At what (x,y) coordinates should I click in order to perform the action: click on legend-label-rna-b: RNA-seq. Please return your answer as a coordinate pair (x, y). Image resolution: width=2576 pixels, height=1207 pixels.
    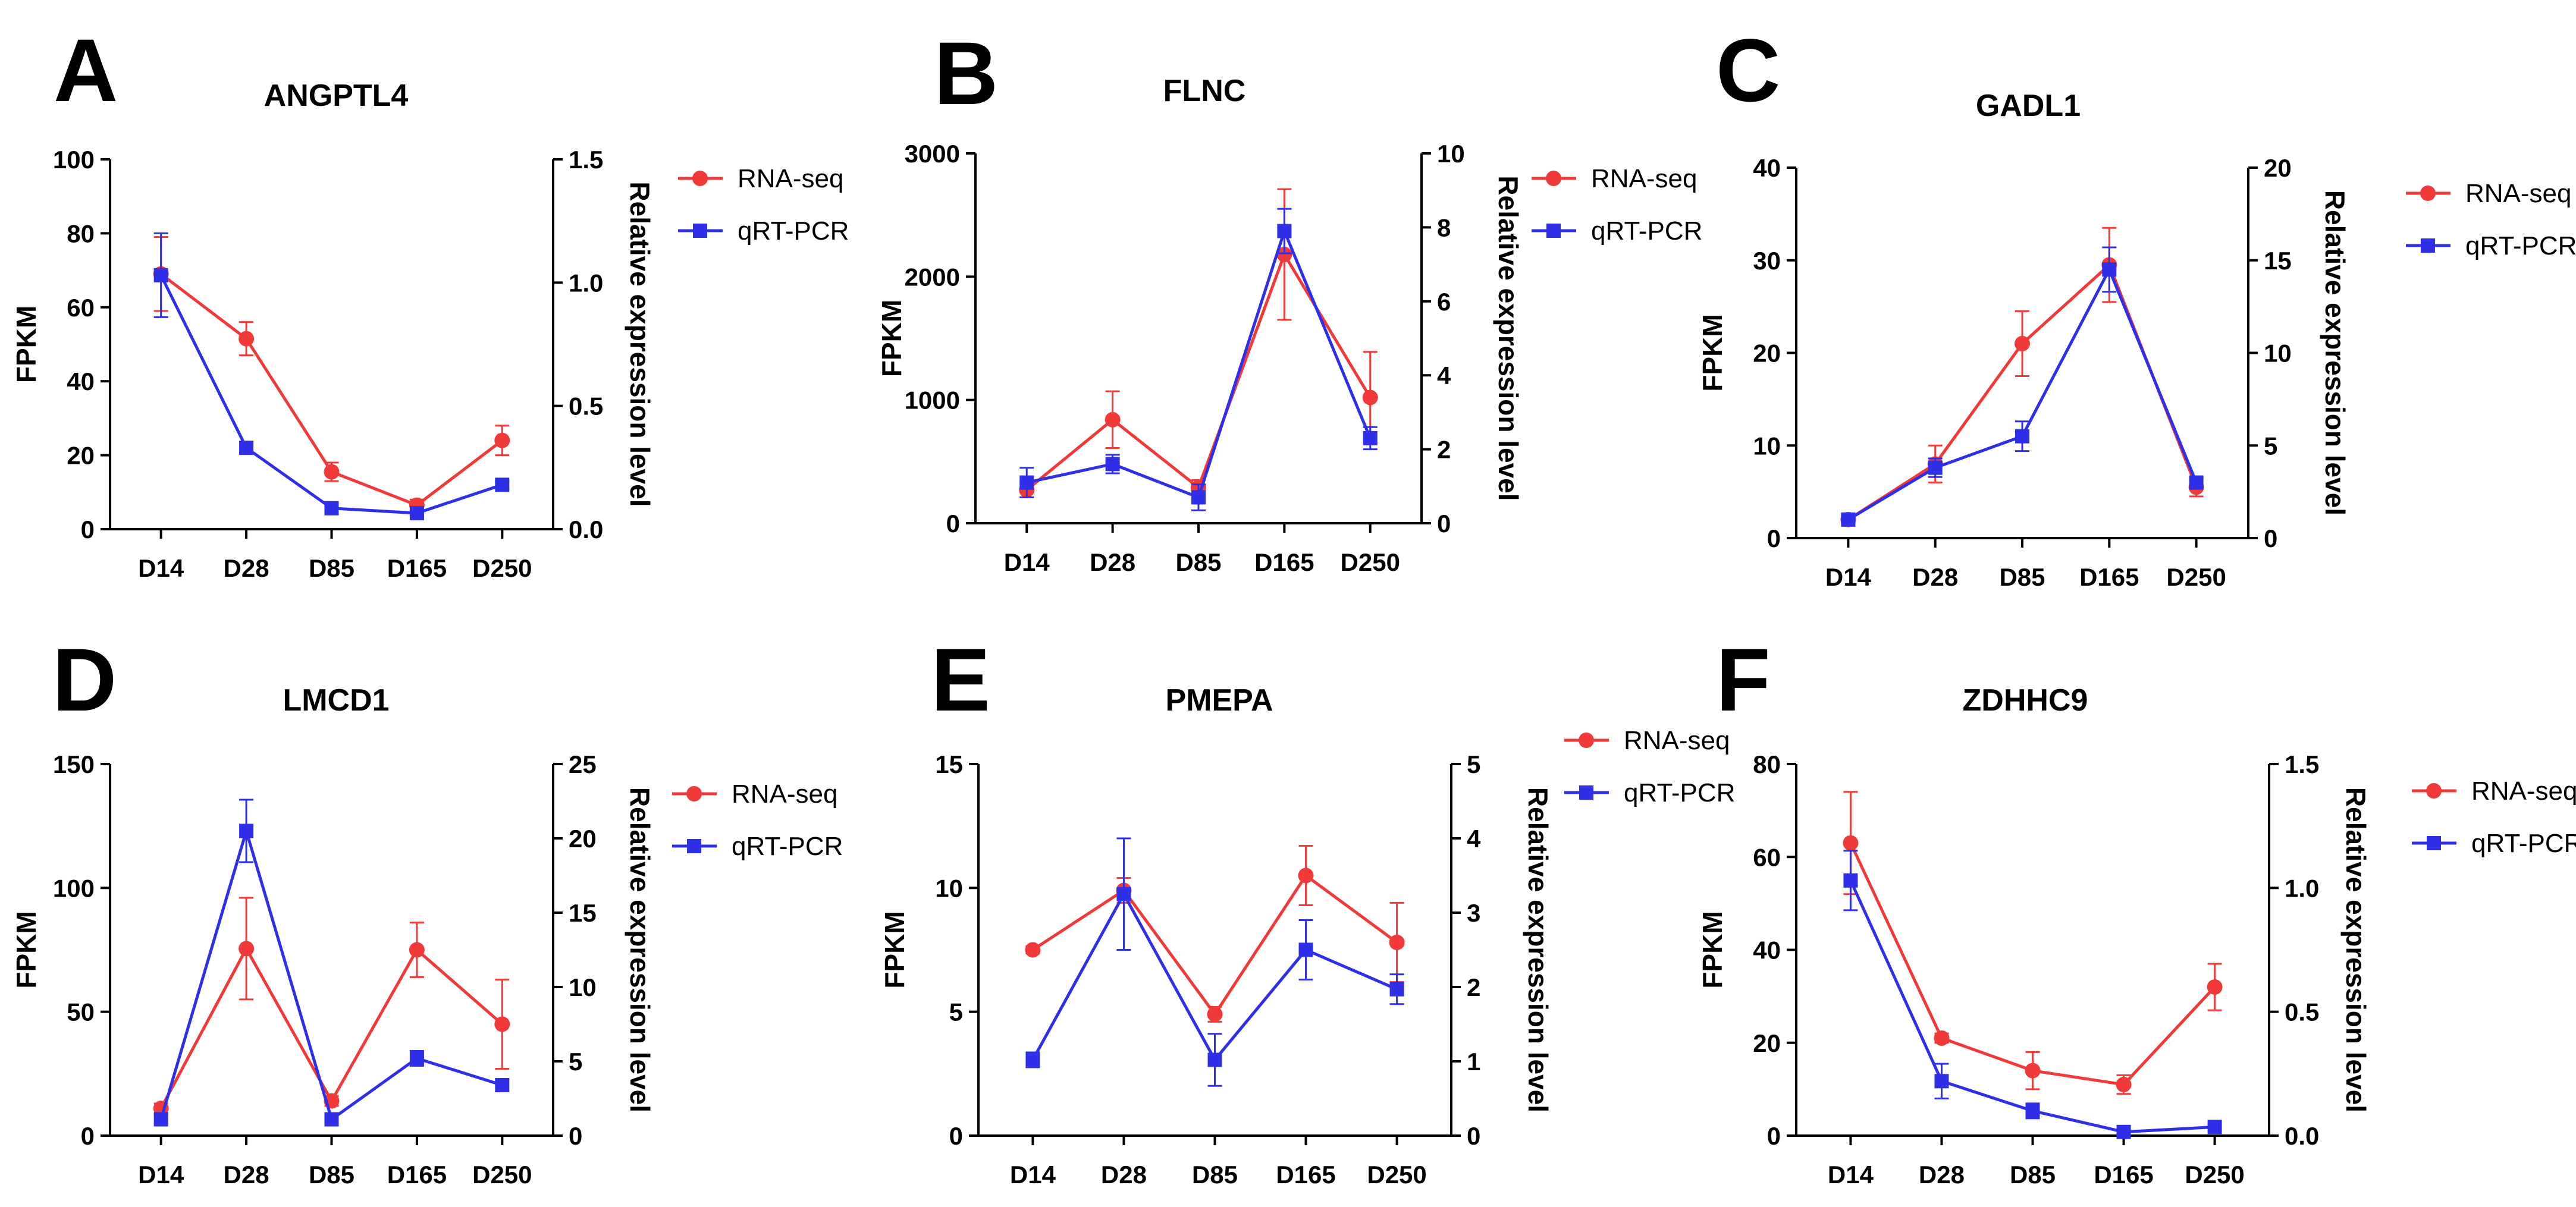
    Looking at the image, I should click on (1644, 178).